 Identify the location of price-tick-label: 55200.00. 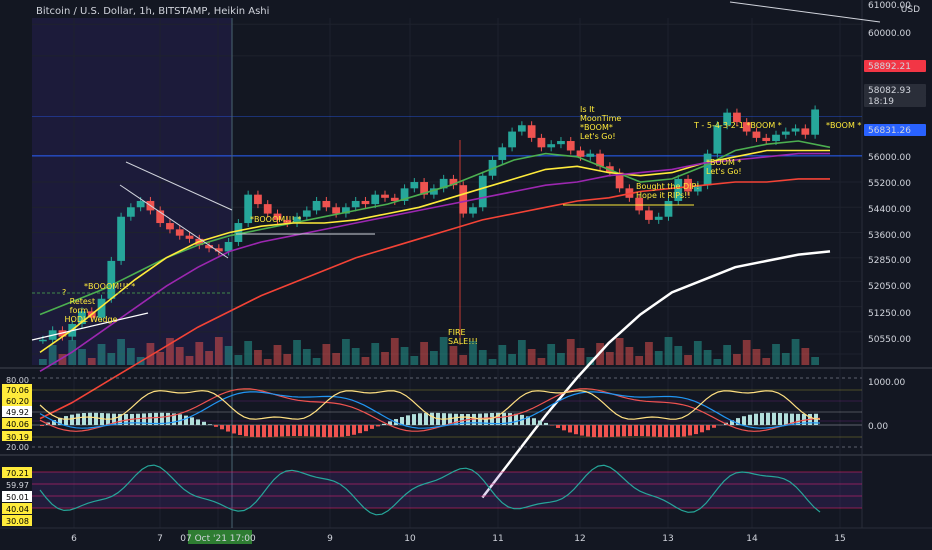
(889, 184).